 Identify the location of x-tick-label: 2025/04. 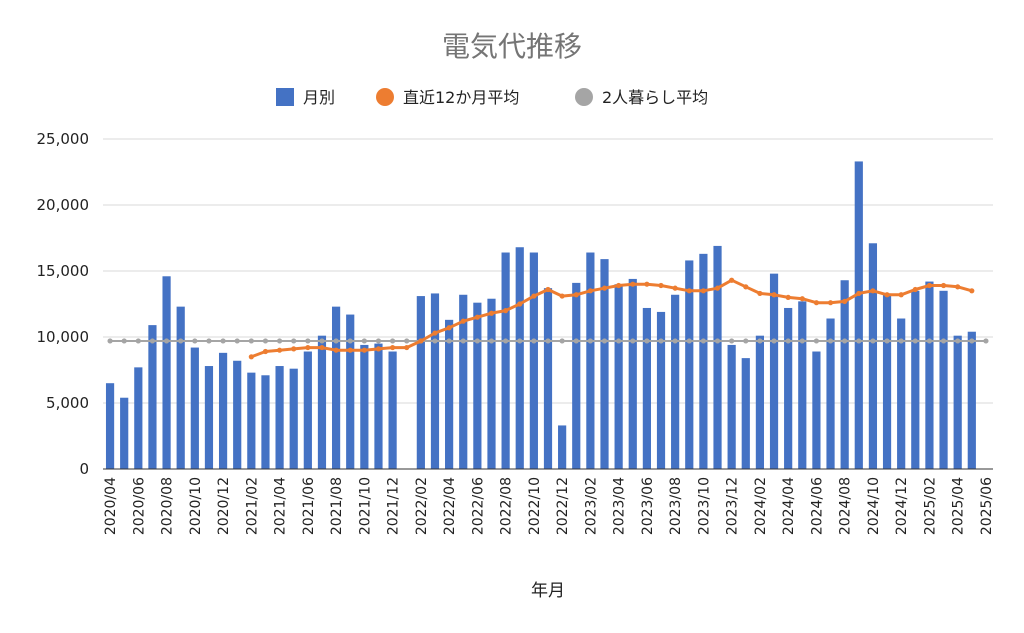
(959, 506).